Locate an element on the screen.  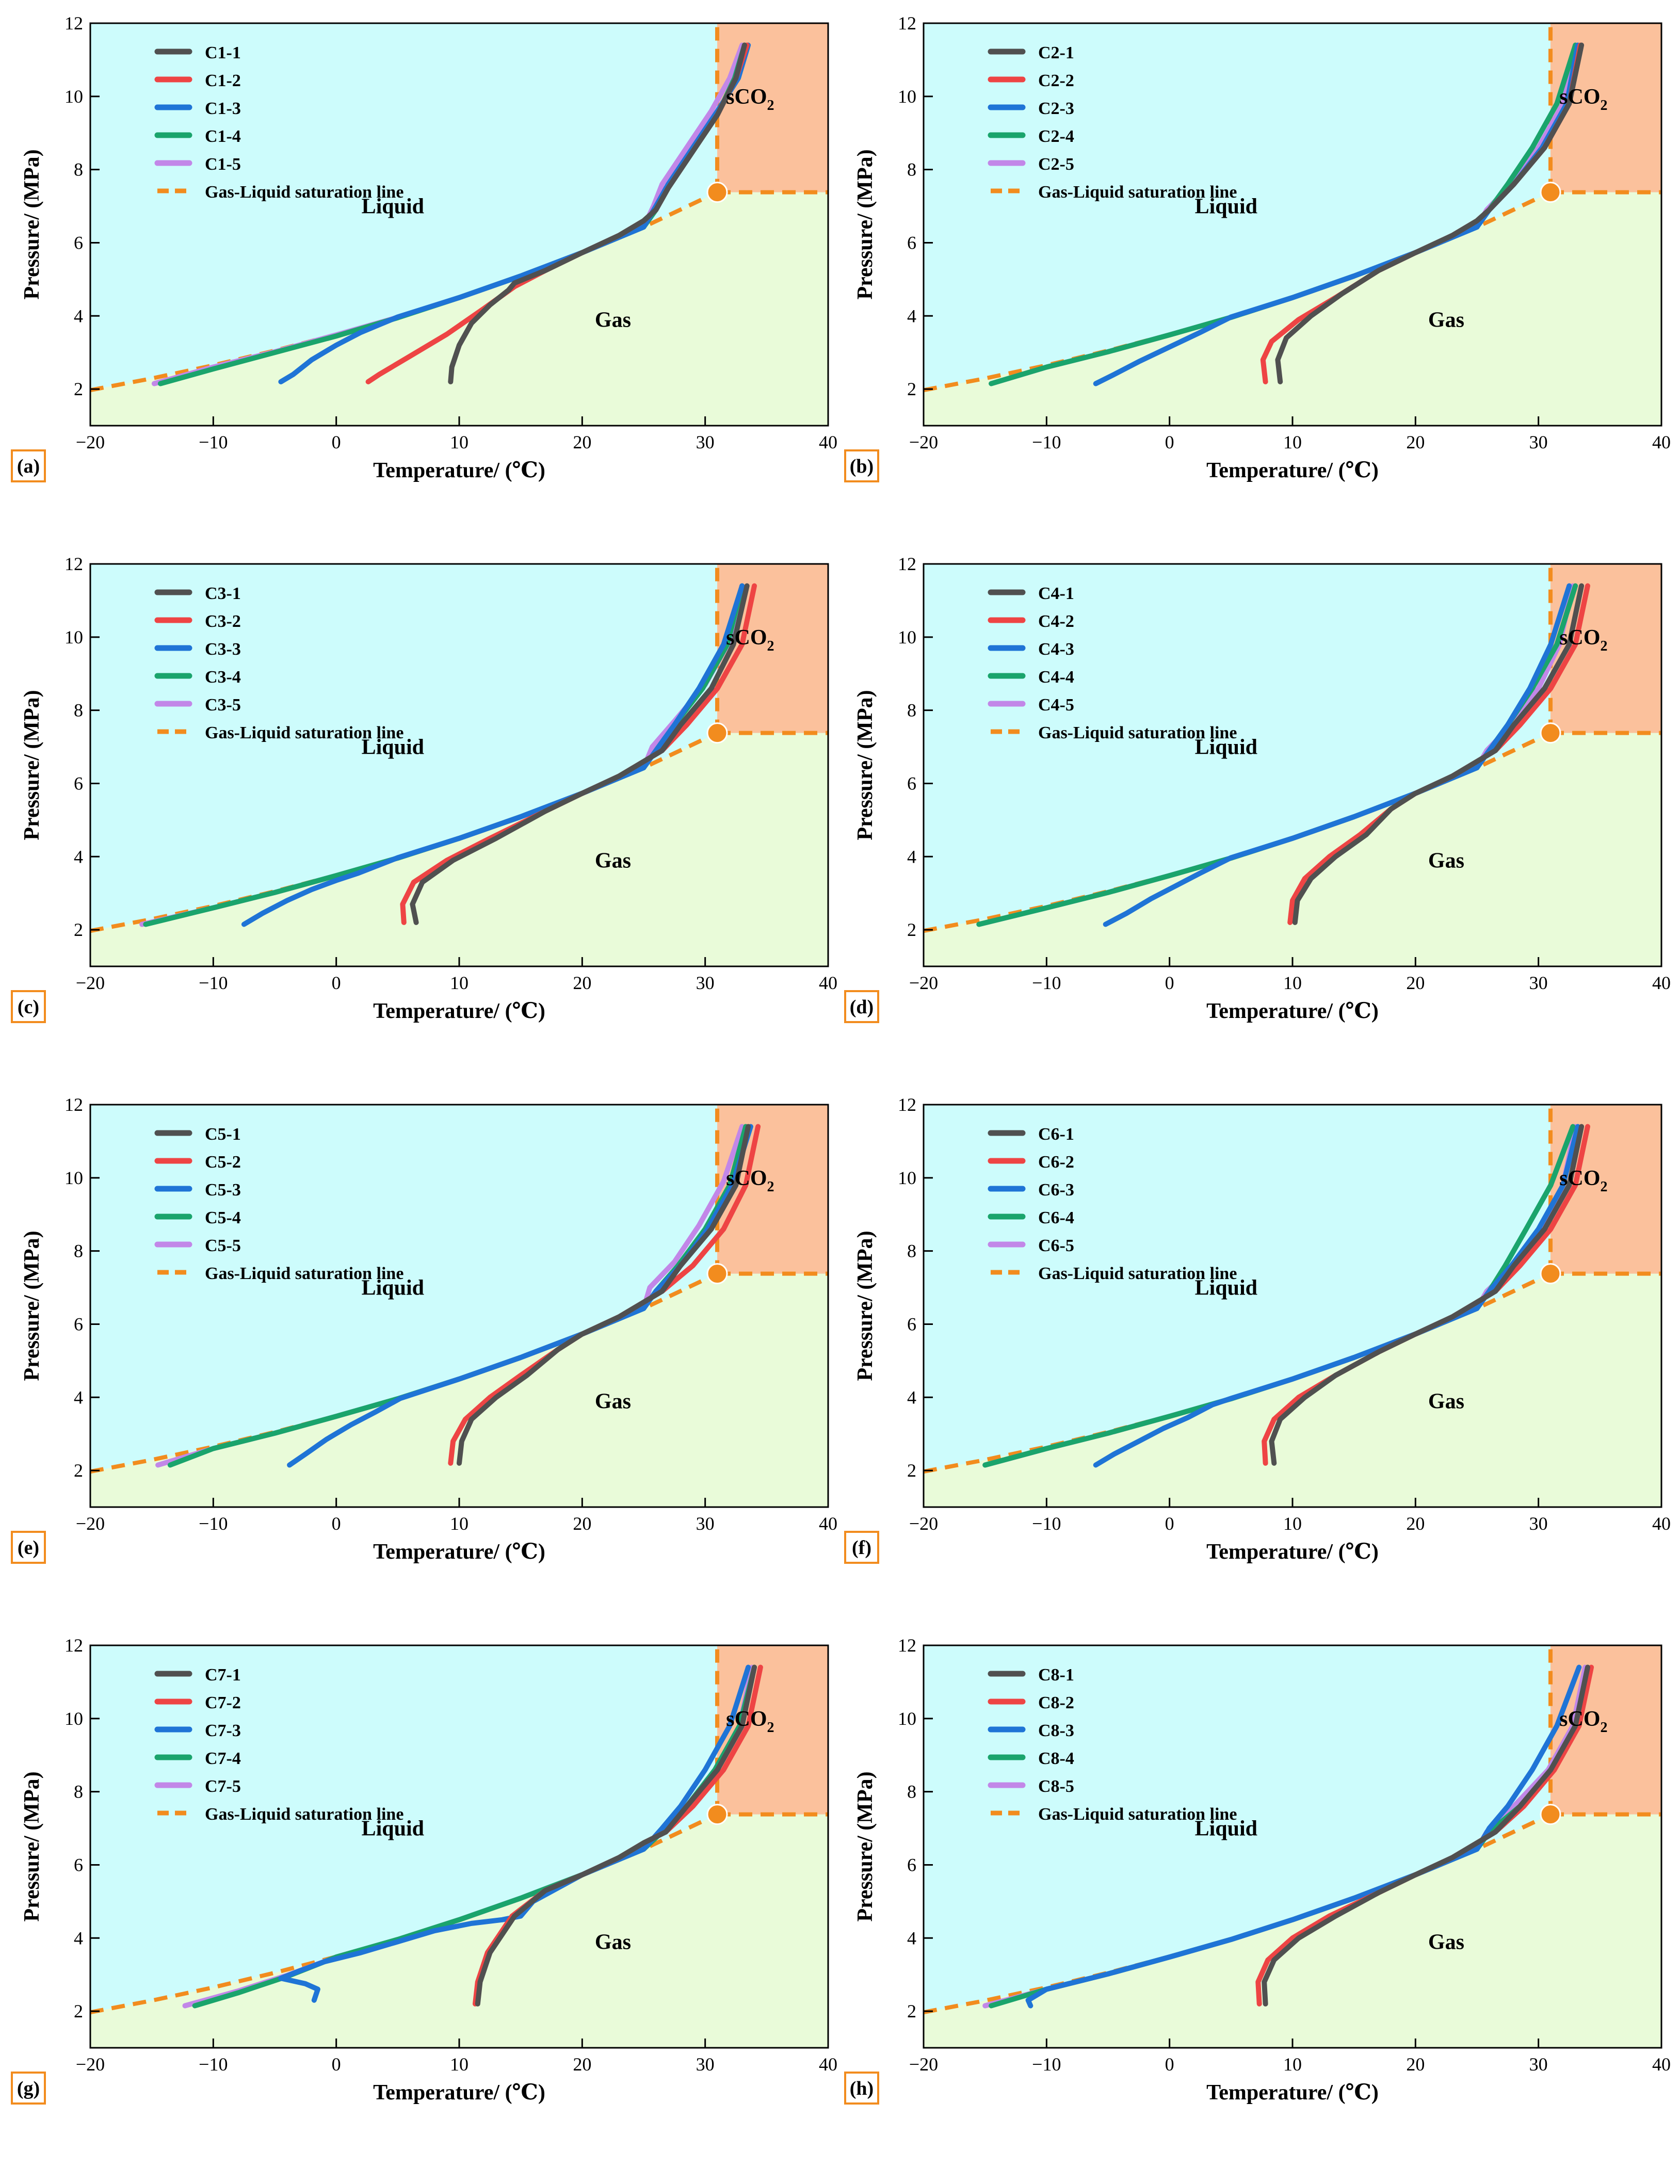
legend-label: C5-3 is located at coordinates (223, 1190).